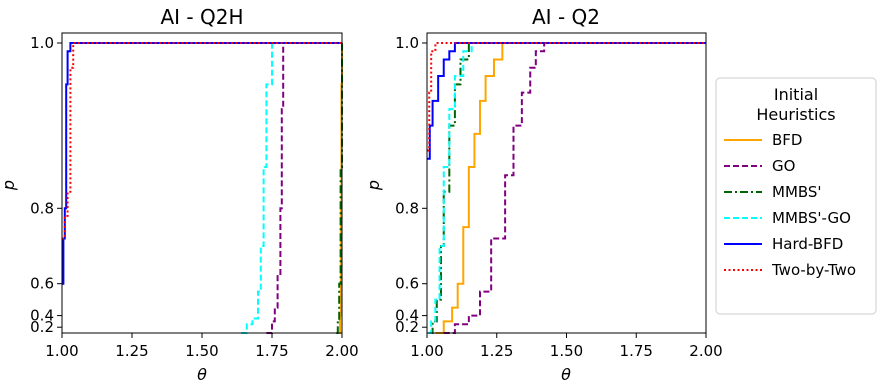  What do you see at coordinates (566, 17) in the screenshot?
I see `chart-title: AI - Q2` at bounding box center [566, 17].